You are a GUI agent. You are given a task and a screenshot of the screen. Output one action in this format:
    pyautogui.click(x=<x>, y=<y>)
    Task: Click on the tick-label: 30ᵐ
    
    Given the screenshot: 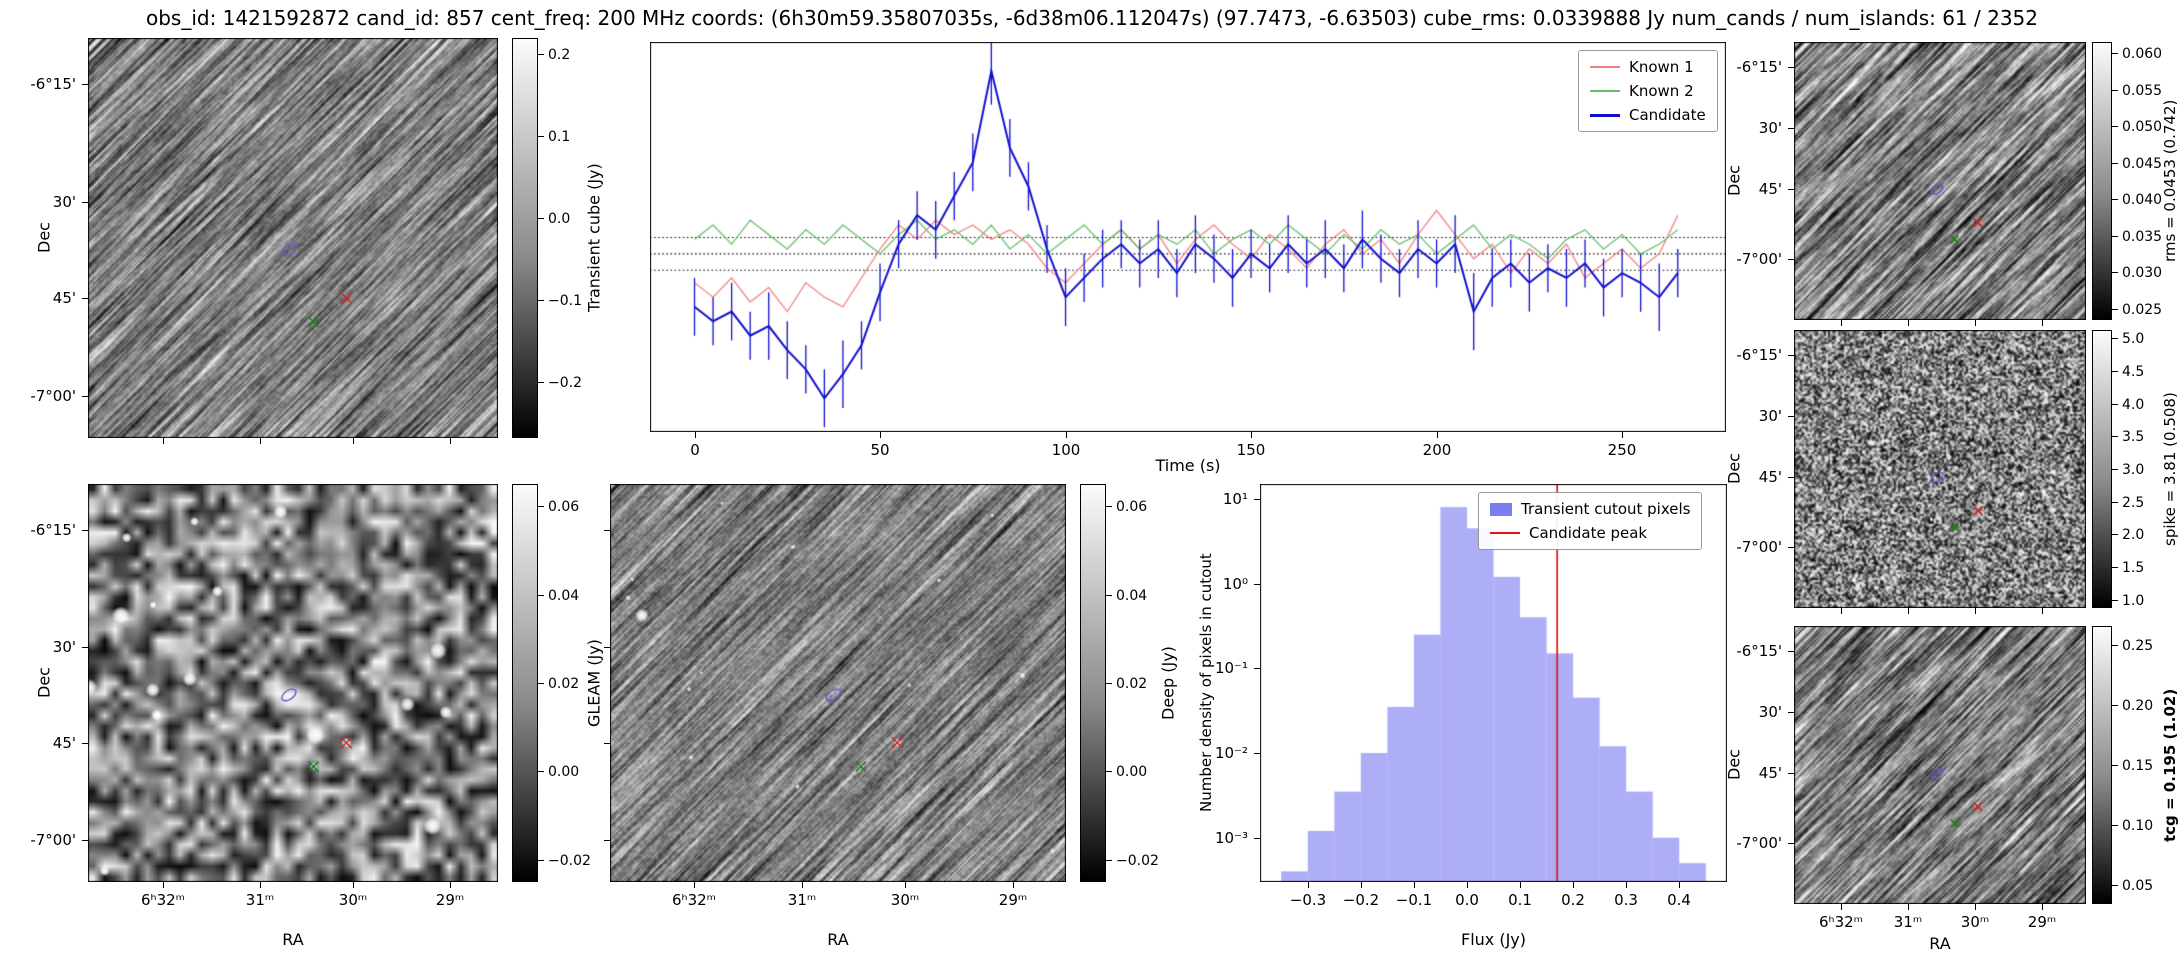 What is the action you would take?
    pyautogui.click(x=353, y=900)
    